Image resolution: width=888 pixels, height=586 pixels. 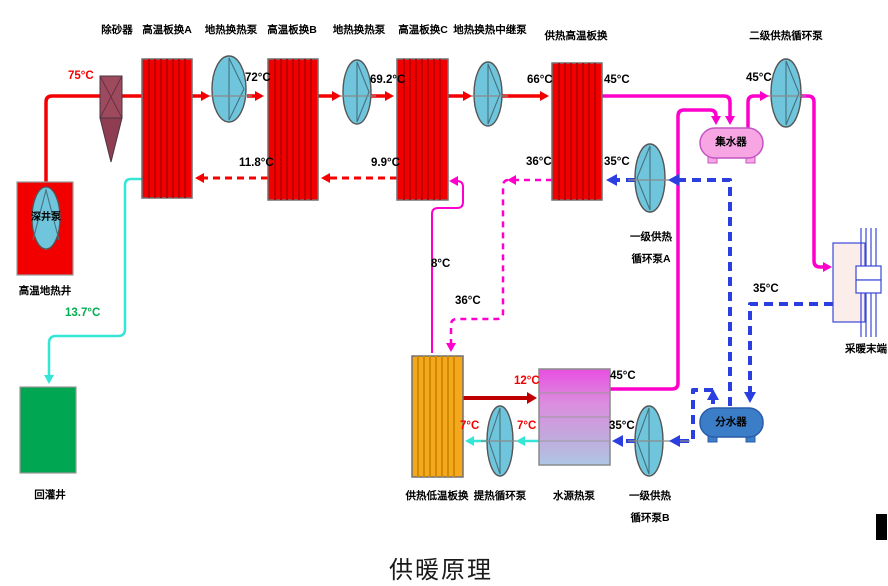 What do you see at coordinates (622, 426) in the screenshot?
I see `temp-heat-pump-in: 35°C` at bounding box center [622, 426].